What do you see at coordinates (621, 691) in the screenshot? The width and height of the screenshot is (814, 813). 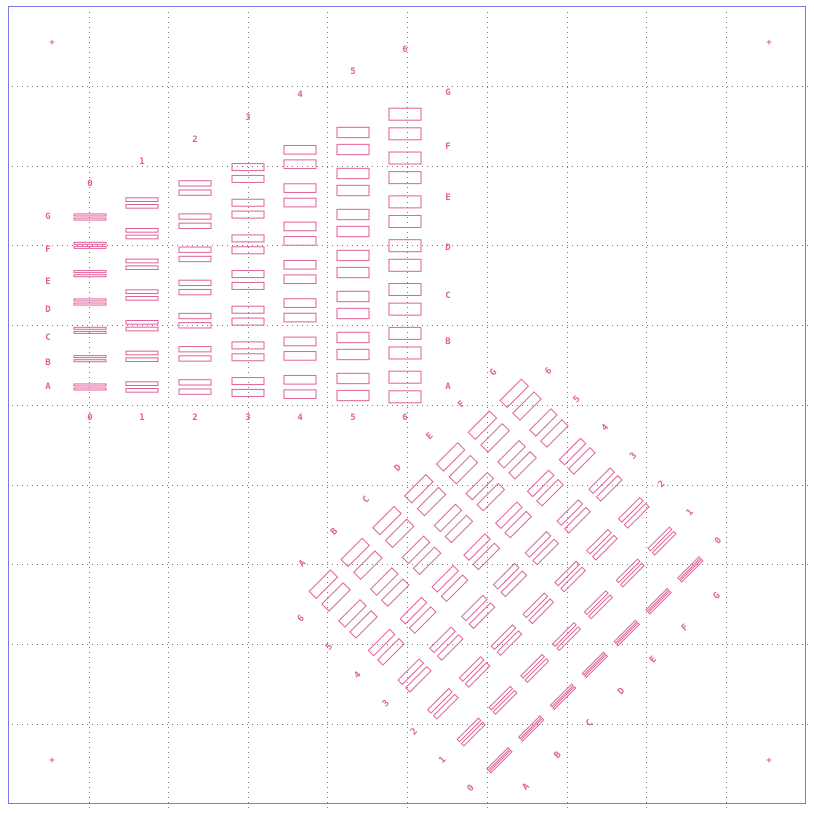 I see `rotated-row-label-far: D` at bounding box center [621, 691].